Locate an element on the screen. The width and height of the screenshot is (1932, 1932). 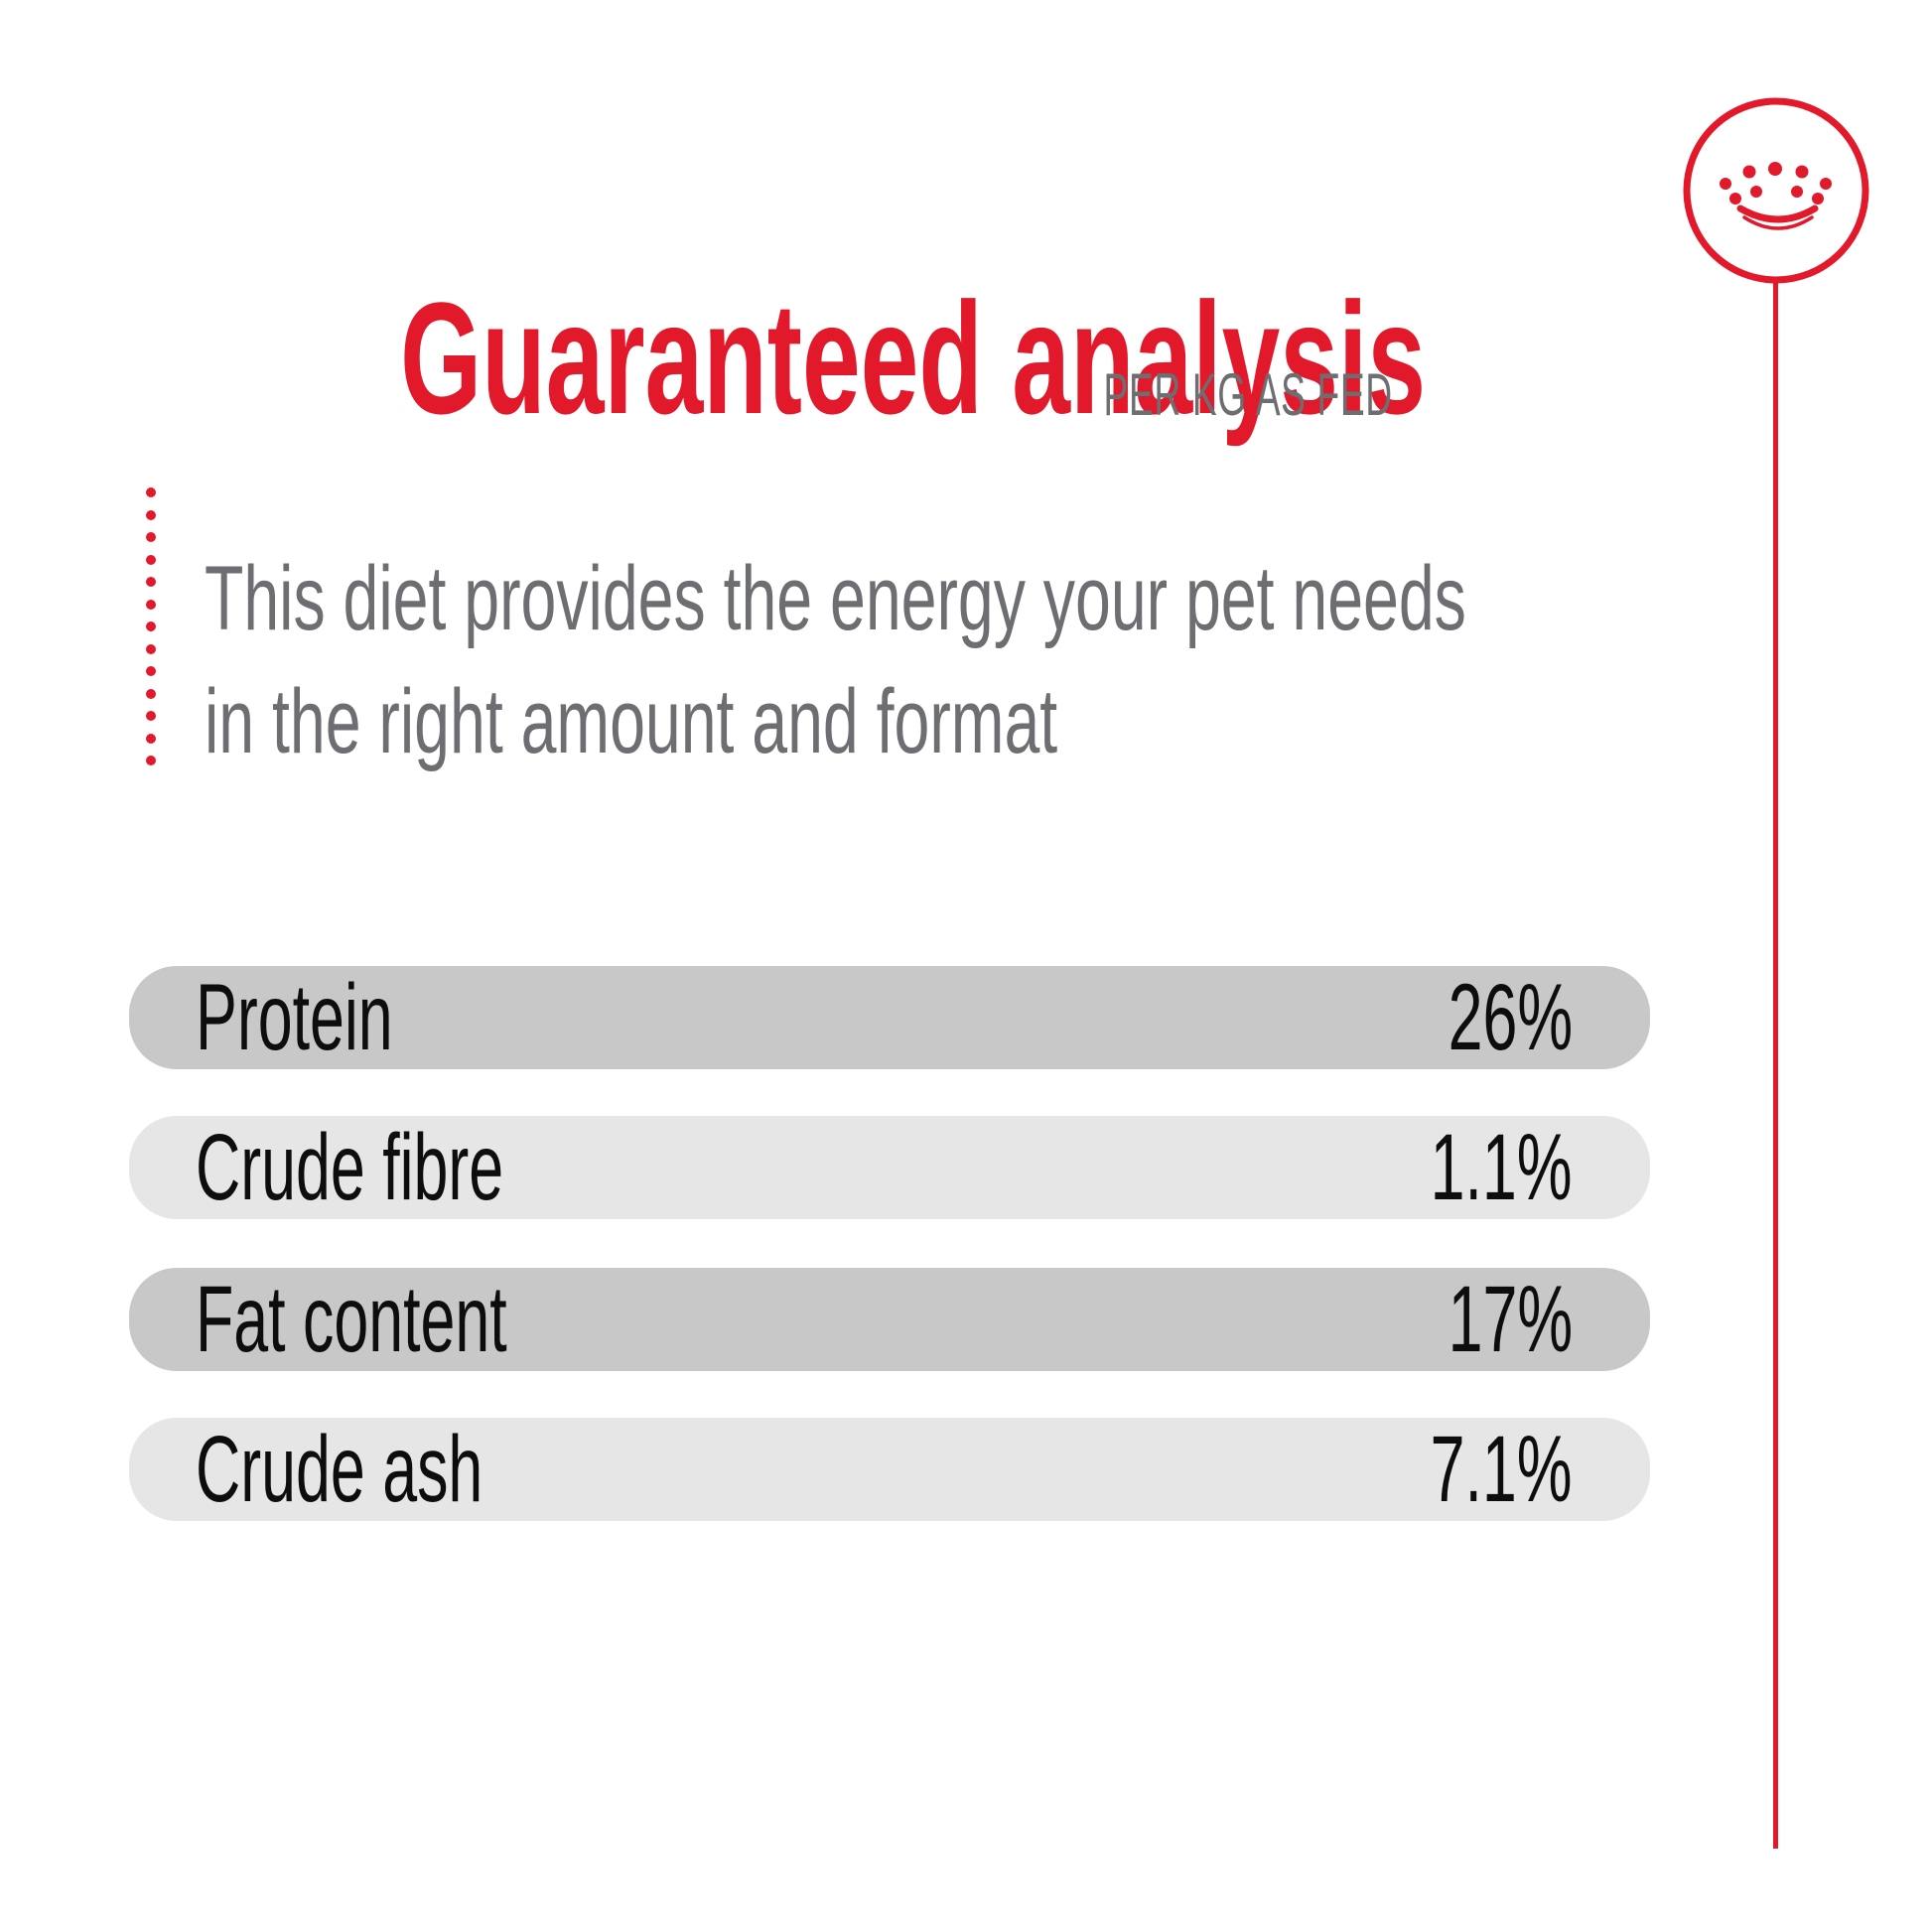
row-value: 17% is located at coordinates (1510, 1319).